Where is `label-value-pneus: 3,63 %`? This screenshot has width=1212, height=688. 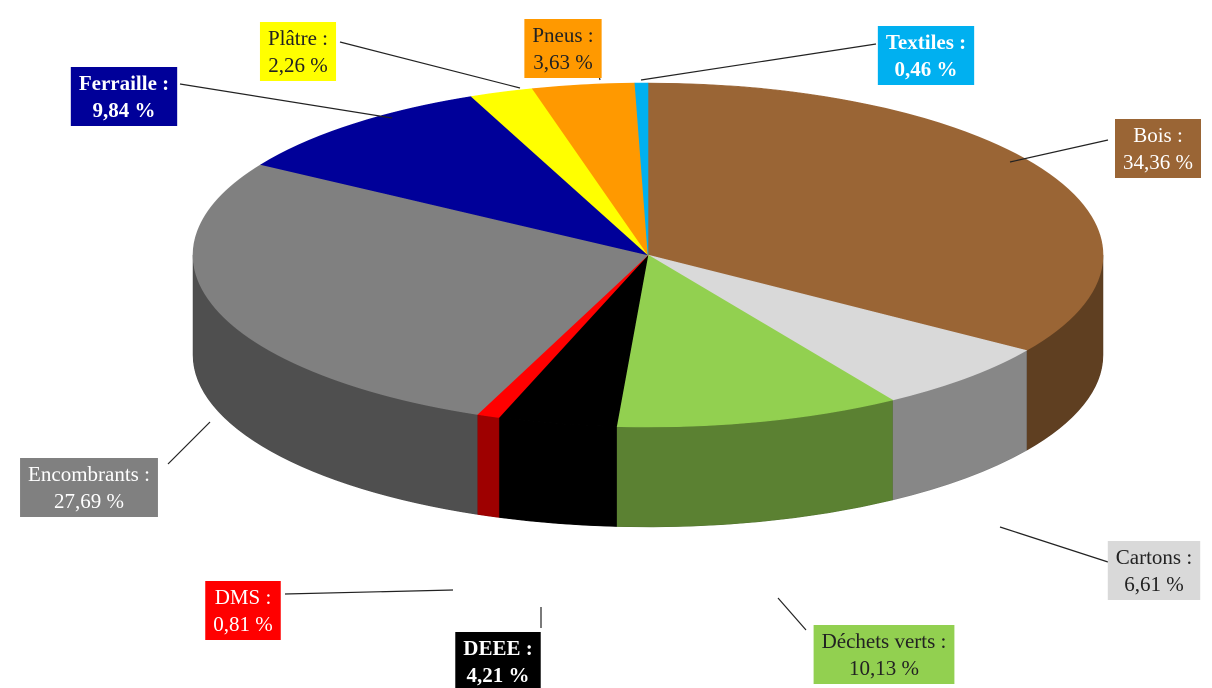 label-value-pneus: 3,63 % is located at coordinates (563, 62).